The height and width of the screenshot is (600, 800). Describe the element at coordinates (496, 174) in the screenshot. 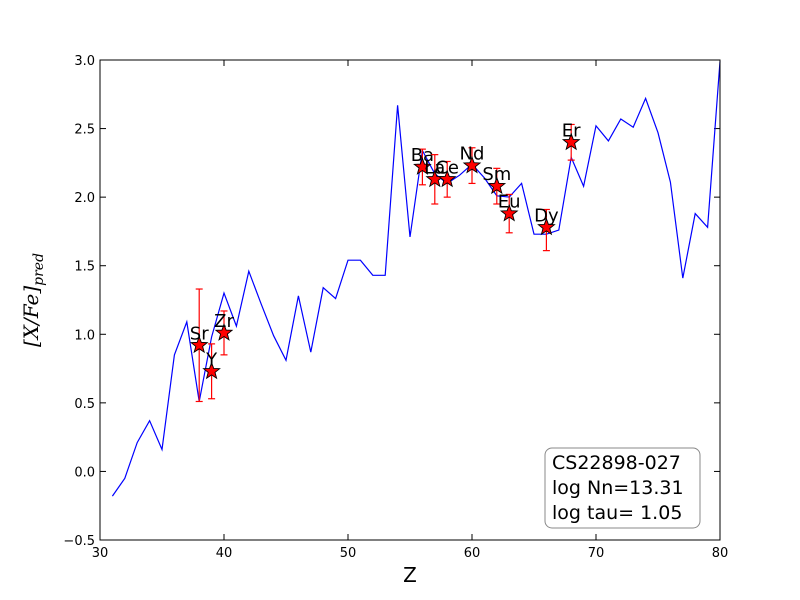

I see `element-label: Sm` at that location.